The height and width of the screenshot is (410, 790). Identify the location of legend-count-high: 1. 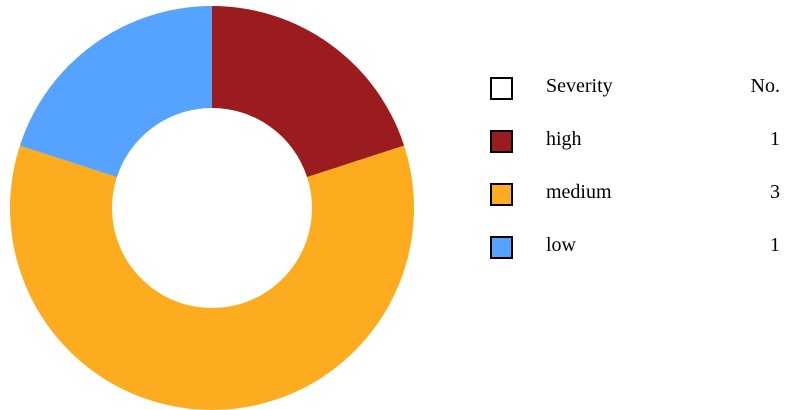
(775, 139).